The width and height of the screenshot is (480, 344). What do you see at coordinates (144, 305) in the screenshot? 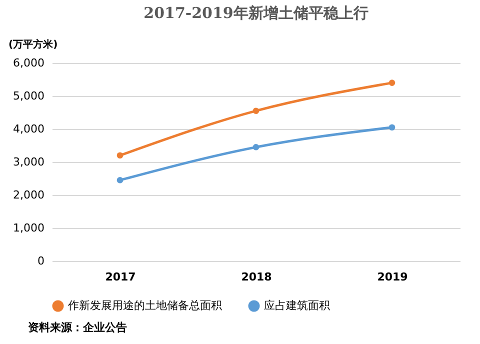
I see `legend-label: 作新发展用途的土地储备总面积` at bounding box center [144, 305].